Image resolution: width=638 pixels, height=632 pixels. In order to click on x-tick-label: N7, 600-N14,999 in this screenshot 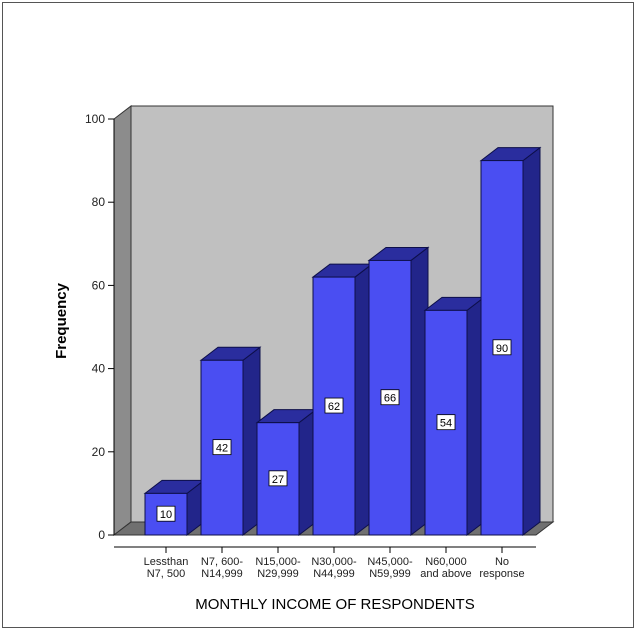, I will do `click(222, 568)`.